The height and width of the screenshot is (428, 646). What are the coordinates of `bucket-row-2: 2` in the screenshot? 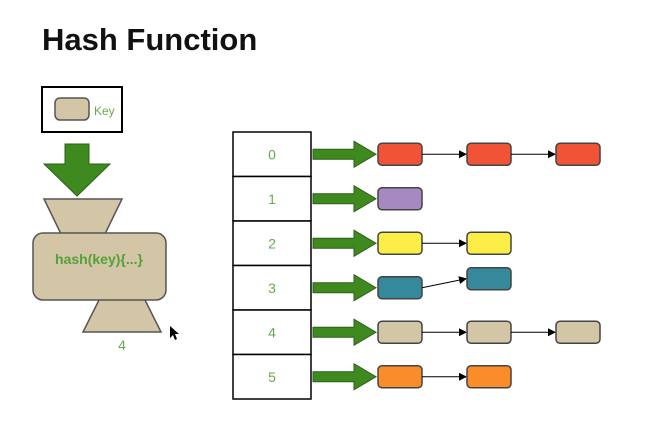 It's located at (372, 243).